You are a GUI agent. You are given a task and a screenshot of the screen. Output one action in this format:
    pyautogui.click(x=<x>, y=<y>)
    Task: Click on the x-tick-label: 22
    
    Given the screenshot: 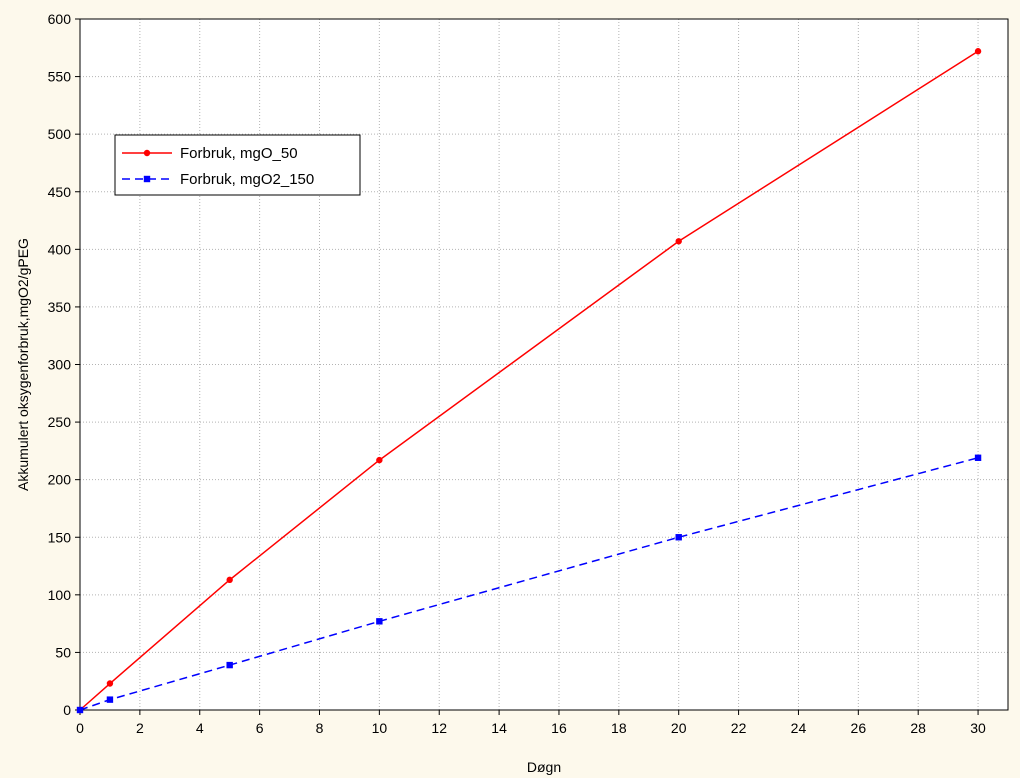 What is the action you would take?
    pyautogui.click(x=739, y=728)
    